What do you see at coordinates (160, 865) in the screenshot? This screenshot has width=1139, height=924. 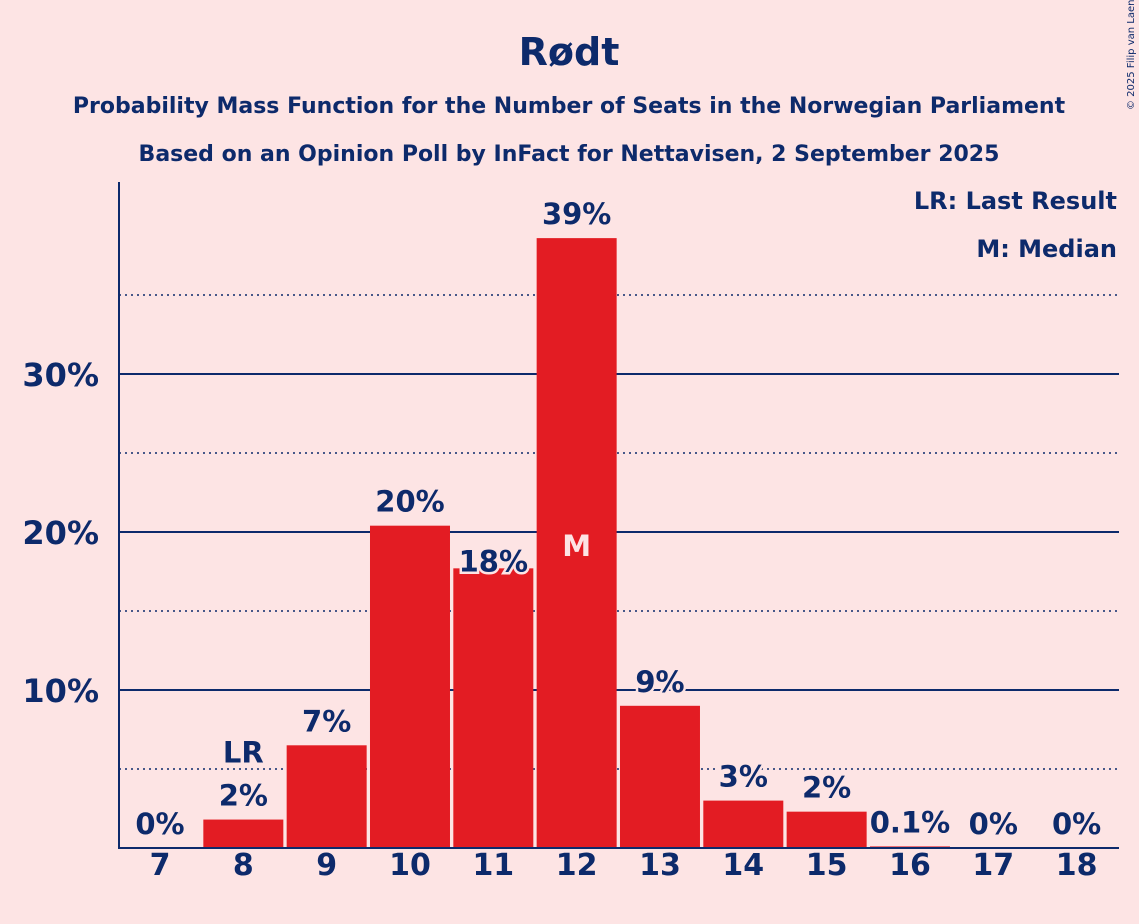 I see `x-tick-label: 7` at bounding box center [160, 865].